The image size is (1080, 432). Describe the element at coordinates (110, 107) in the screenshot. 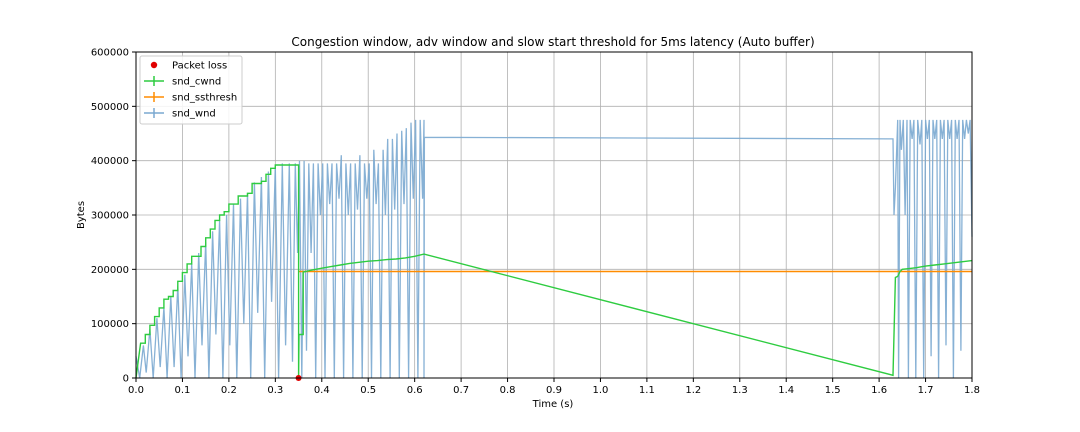

I see `y-tick-label: 500000` at that location.